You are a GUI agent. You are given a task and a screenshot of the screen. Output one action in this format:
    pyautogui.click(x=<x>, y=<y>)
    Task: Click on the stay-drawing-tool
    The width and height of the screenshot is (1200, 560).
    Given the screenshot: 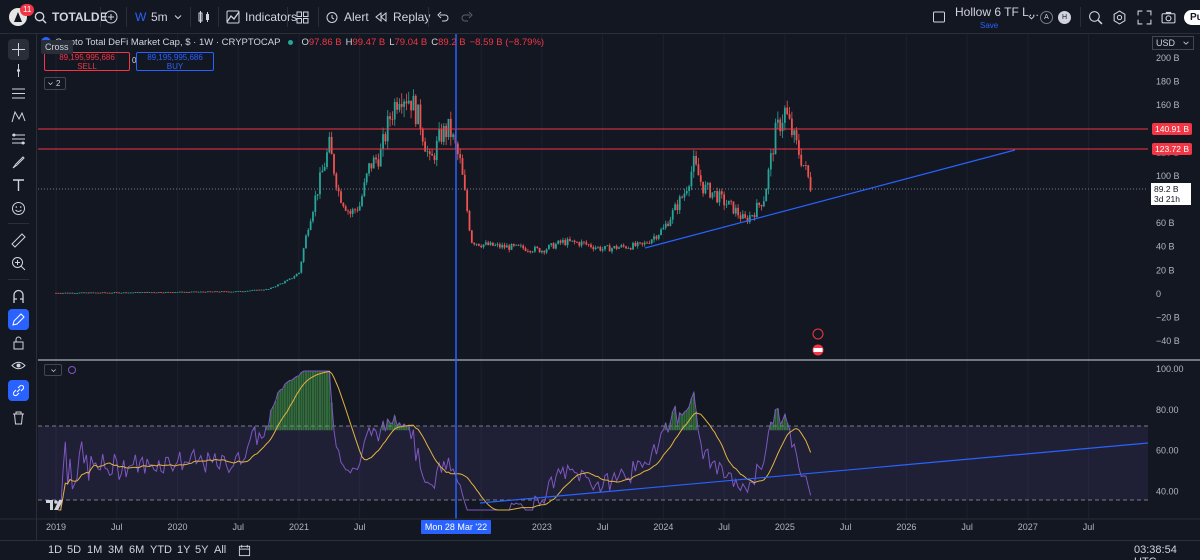 What is the action you would take?
    pyautogui.click(x=18, y=319)
    